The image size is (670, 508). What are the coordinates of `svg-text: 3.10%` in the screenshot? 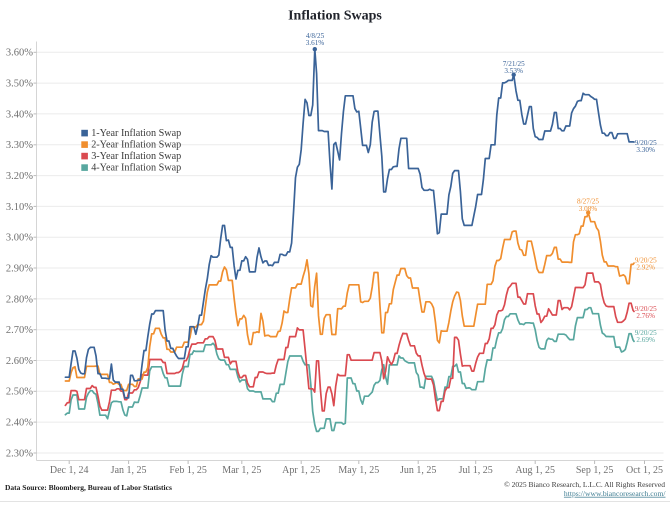 It's located at (19, 207).